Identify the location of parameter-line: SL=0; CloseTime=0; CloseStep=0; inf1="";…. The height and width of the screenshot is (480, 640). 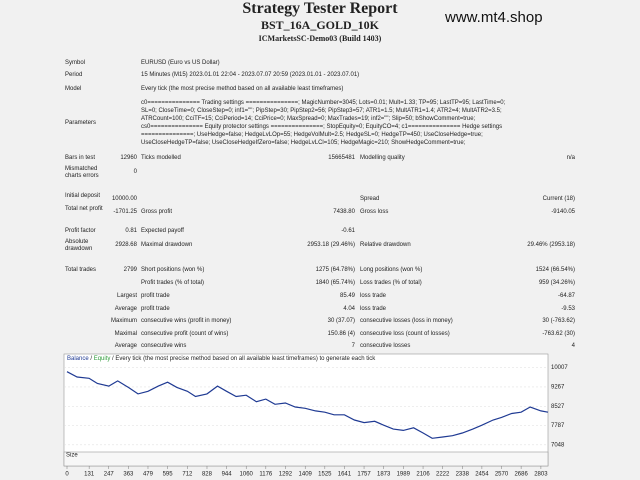
(321, 111).